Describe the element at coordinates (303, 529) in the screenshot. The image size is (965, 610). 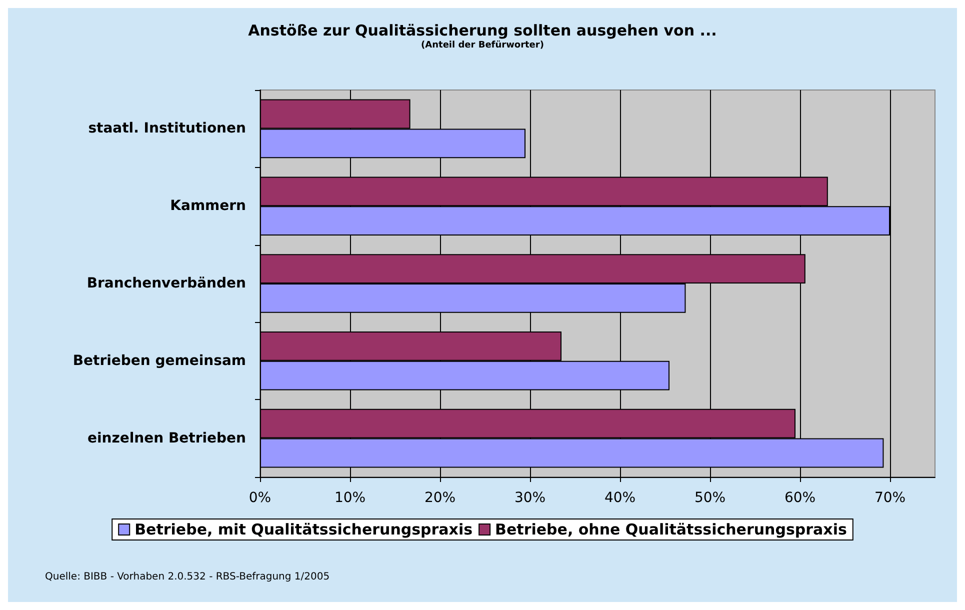
I see `legend-label: Betriebe, mit Qualitätssicherungspraxis` at that location.